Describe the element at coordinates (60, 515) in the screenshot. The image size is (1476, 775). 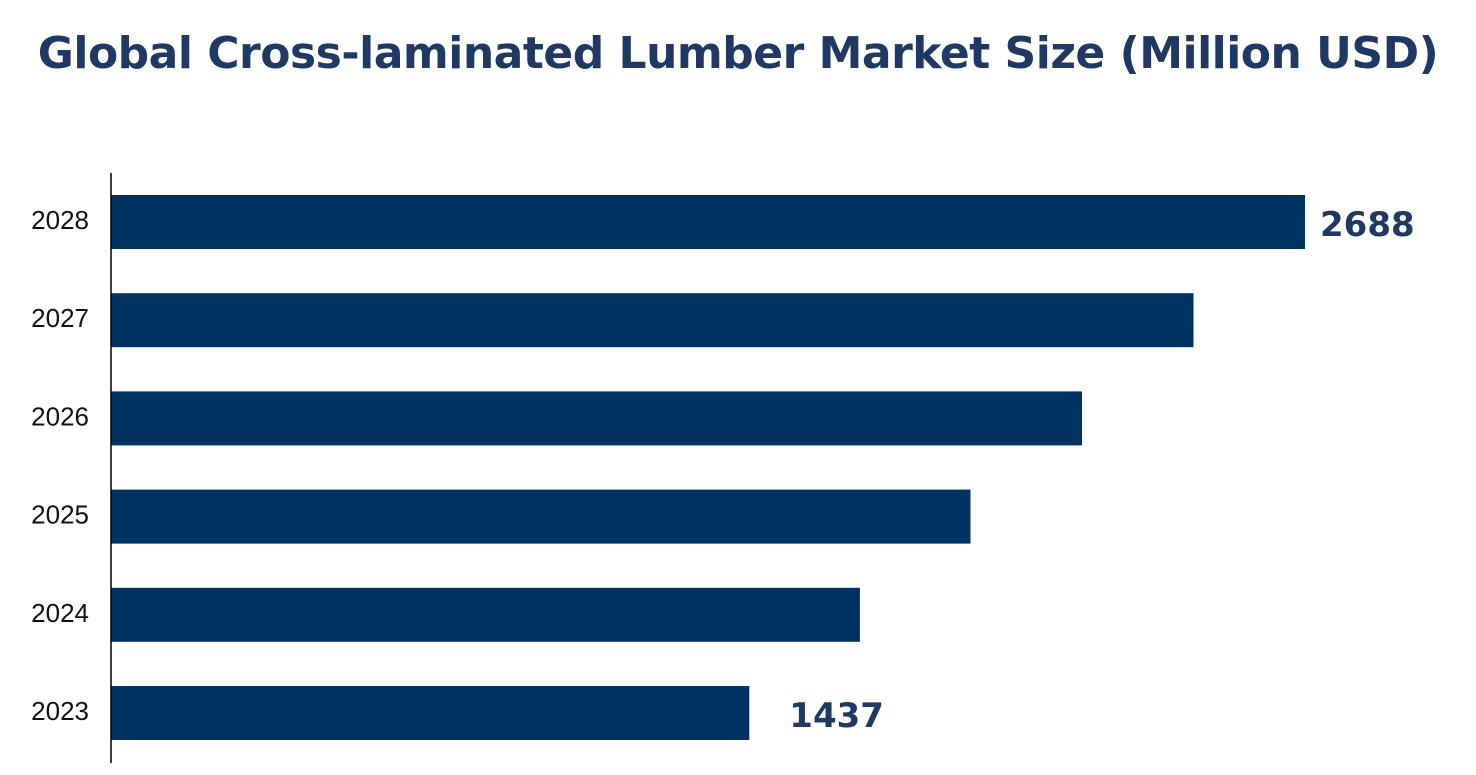
I see `y-tick-label-2025: 2025` at that location.